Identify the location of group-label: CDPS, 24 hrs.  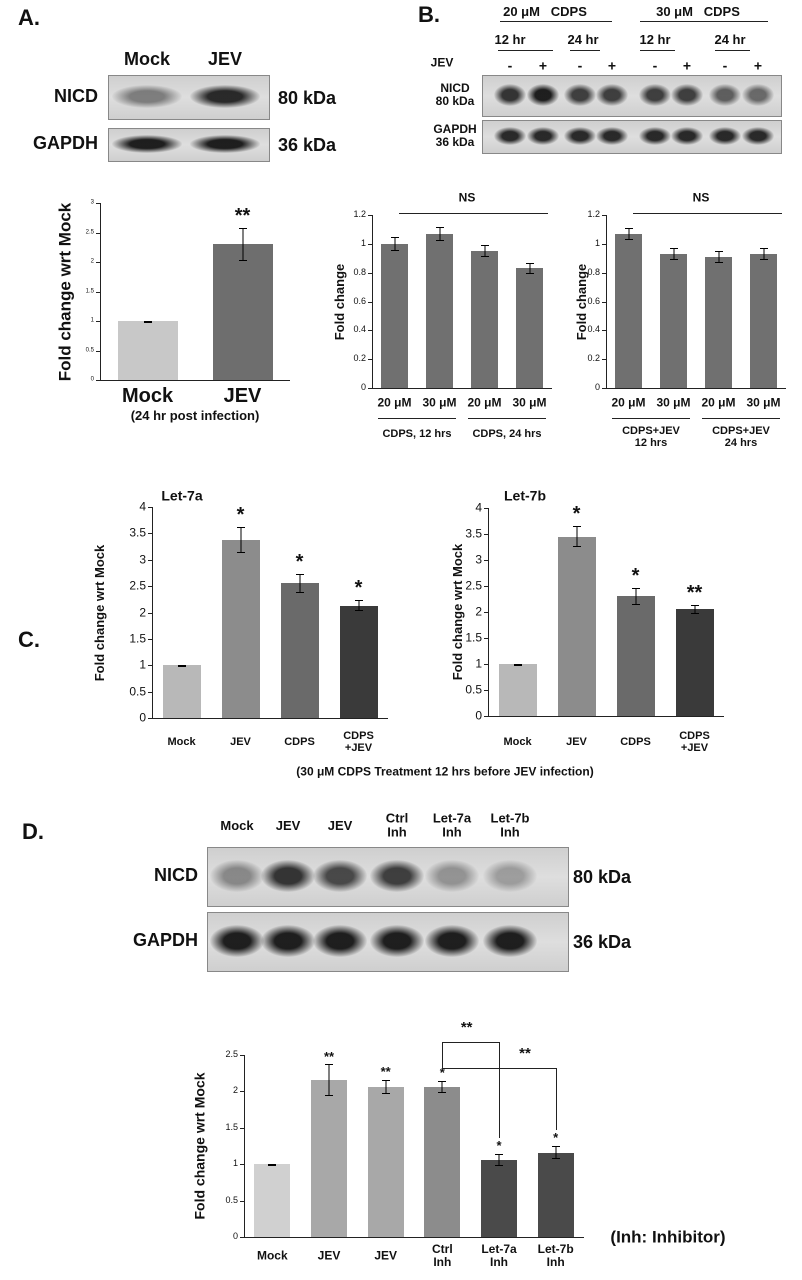
(507, 433).